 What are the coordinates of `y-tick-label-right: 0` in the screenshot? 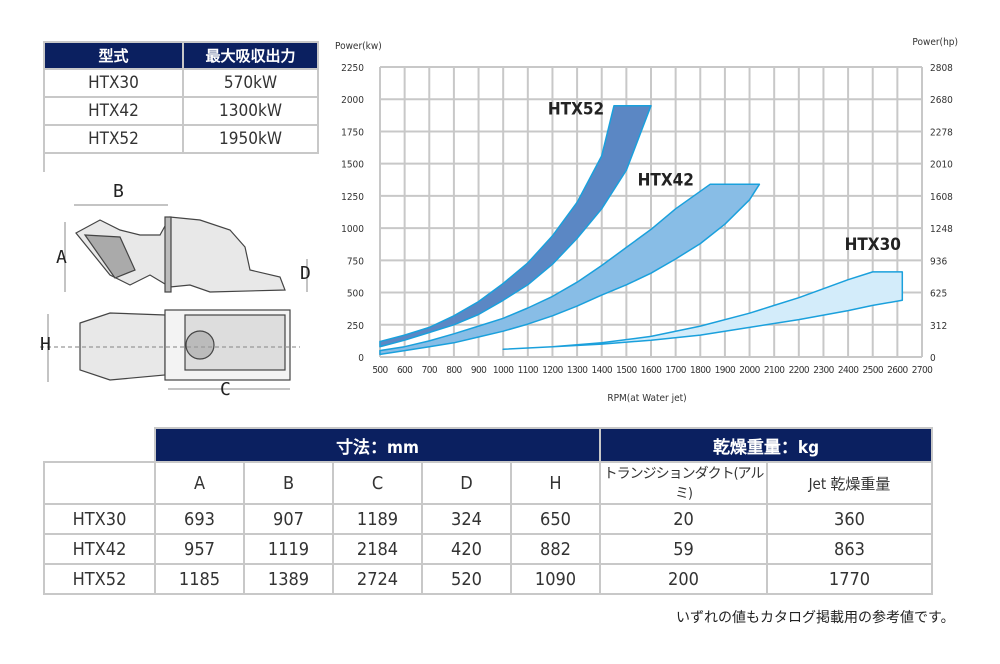 It's located at (933, 358).